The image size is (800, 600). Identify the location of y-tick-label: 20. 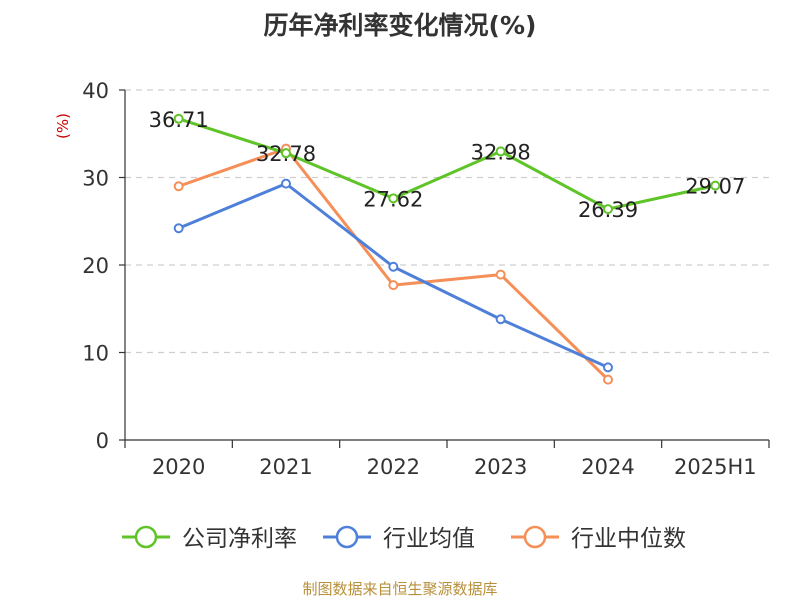
(95, 266).